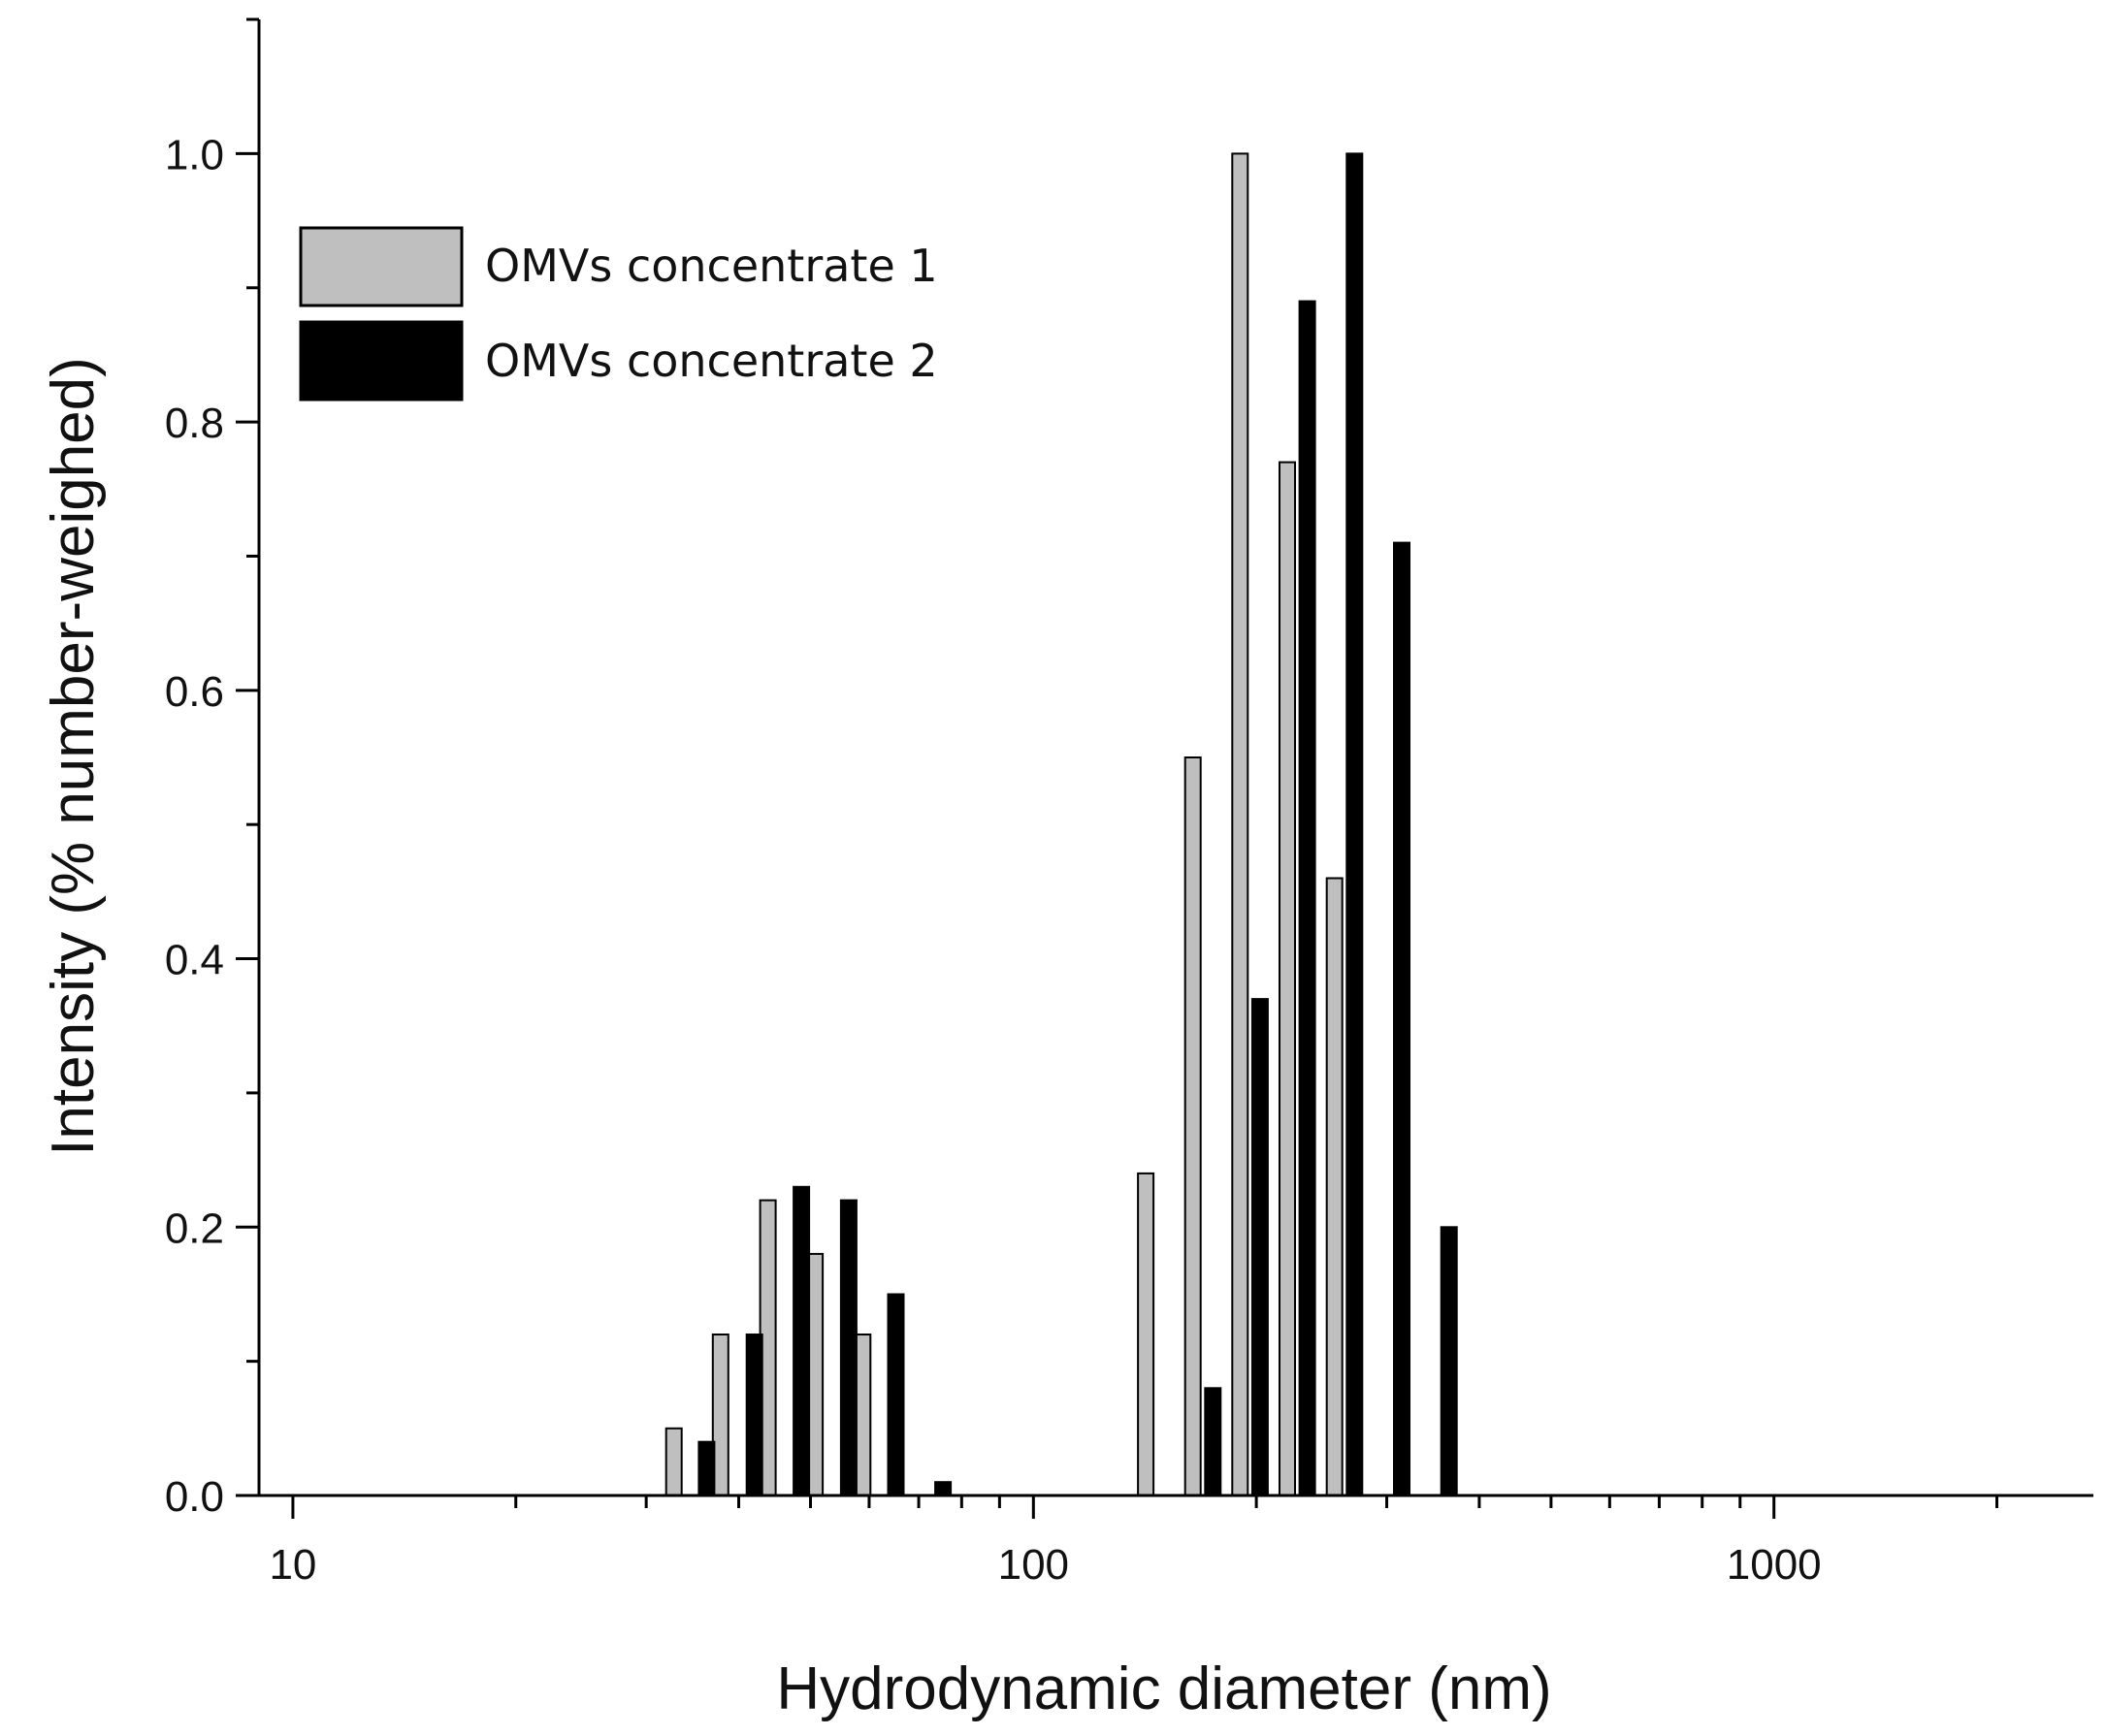  What do you see at coordinates (194, 154) in the screenshot?
I see `y-tick-label: 1.0` at bounding box center [194, 154].